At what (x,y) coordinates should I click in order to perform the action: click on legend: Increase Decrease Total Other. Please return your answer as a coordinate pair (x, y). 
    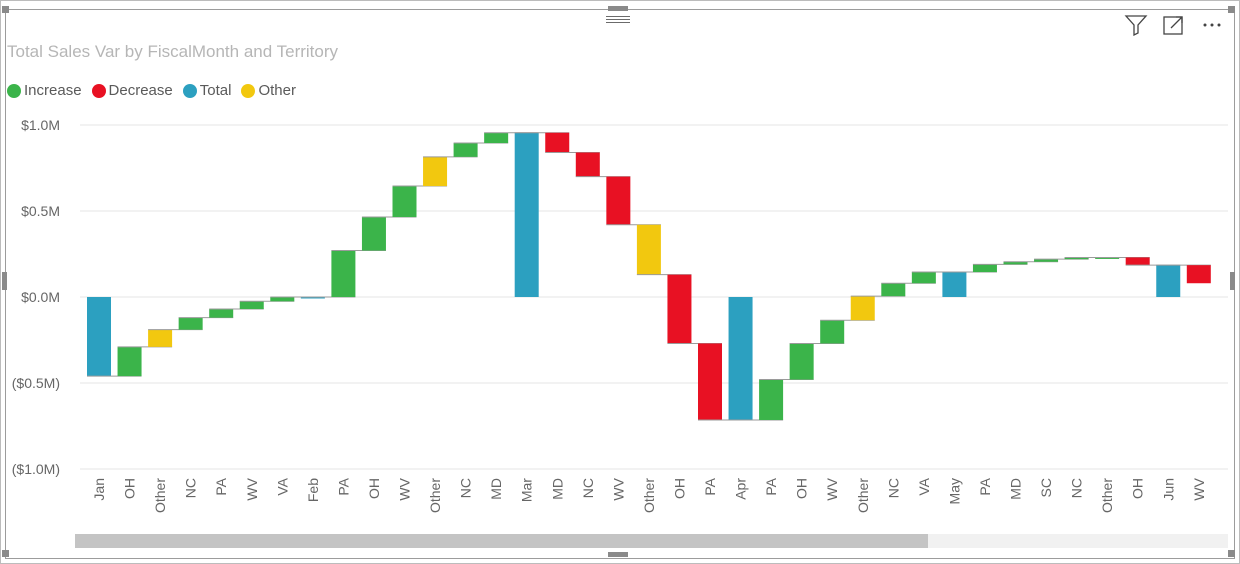
    Looking at the image, I should click on (153, 90).